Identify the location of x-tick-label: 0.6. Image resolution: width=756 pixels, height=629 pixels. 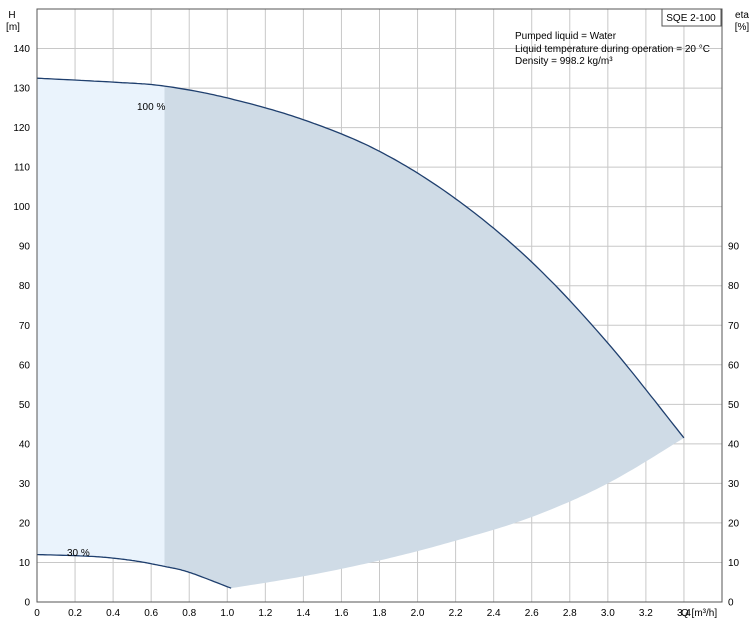
(151, 613).